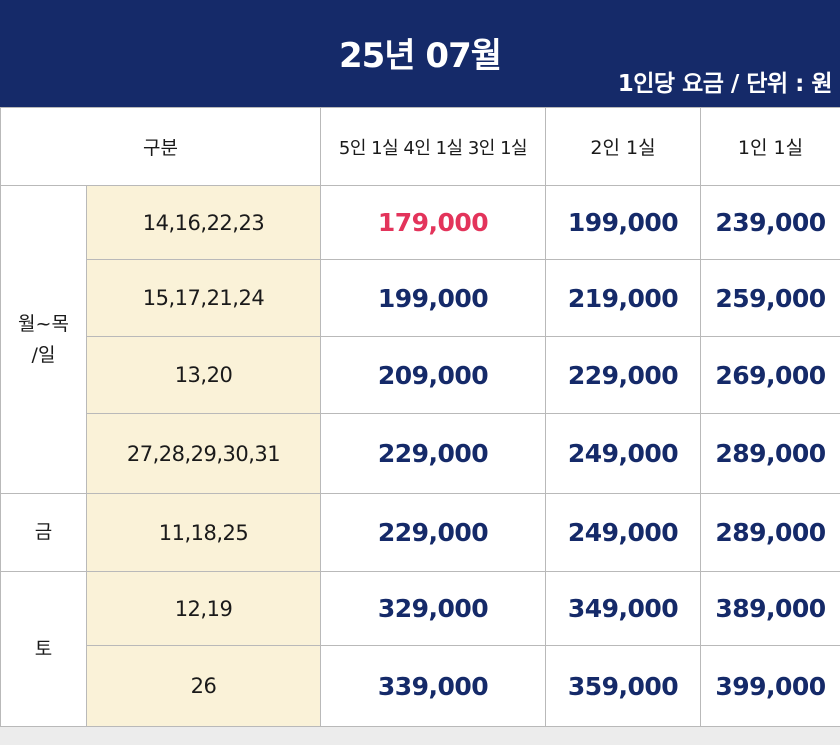 Image resolution: width=840 pixels, height=745 pixels. Describe the element at coordinates (433, 375) in the screenshot. I see `price-cell-multi: 209,000` at that location.